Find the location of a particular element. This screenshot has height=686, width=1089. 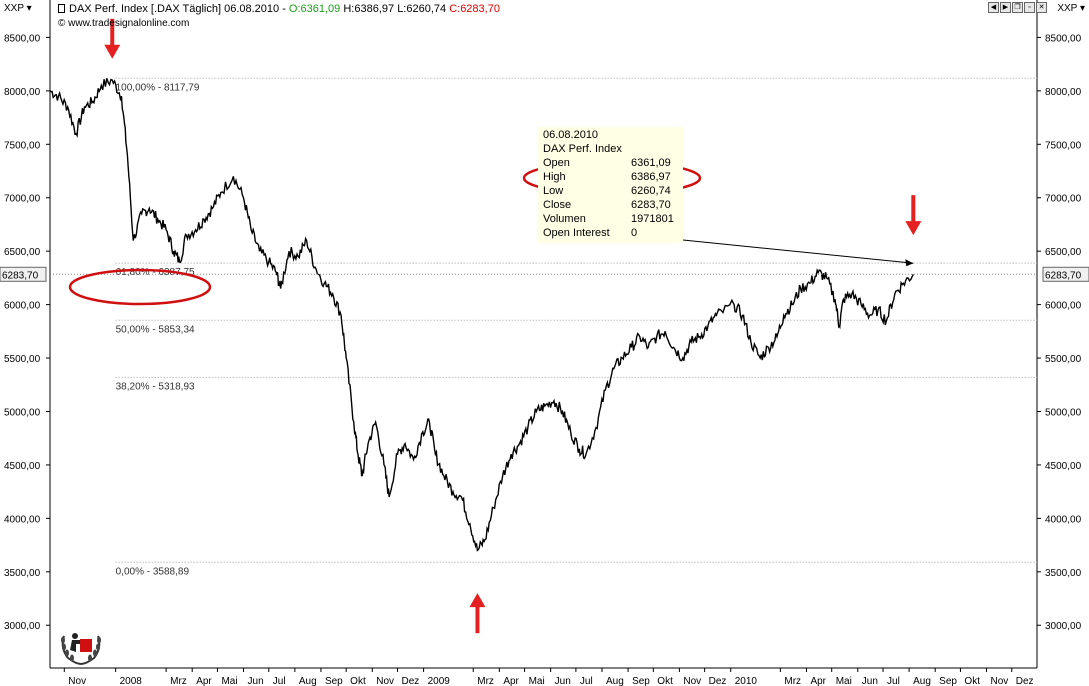

symbol-selector-left: XXP ▾ is located at coordinates (18, 8).